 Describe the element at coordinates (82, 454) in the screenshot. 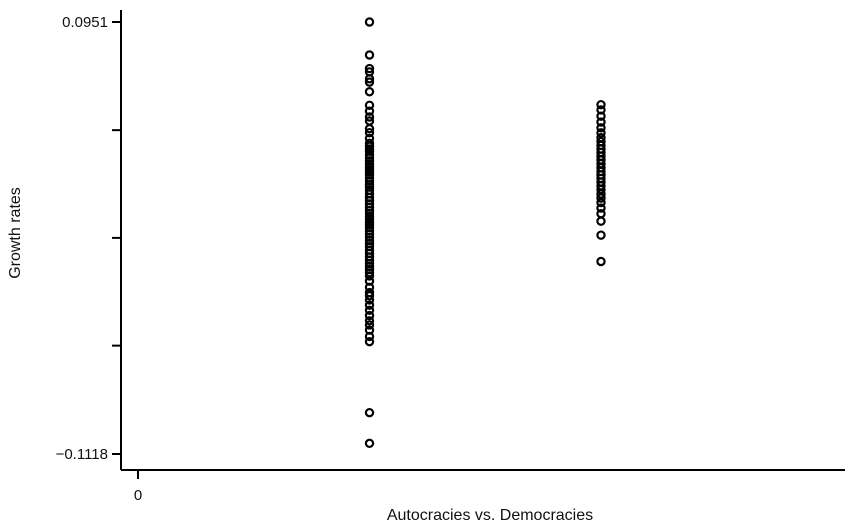

I see `y-tick-label: −0.1118` at that location.